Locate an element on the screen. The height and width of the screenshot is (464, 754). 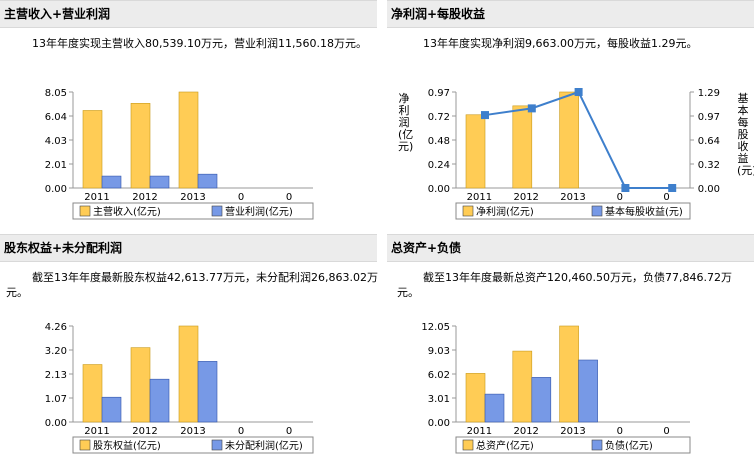
panel-description: 13年年度实现净利润9,663.00万元，每股收益1.29元。 is located at coordinates (560, 43).